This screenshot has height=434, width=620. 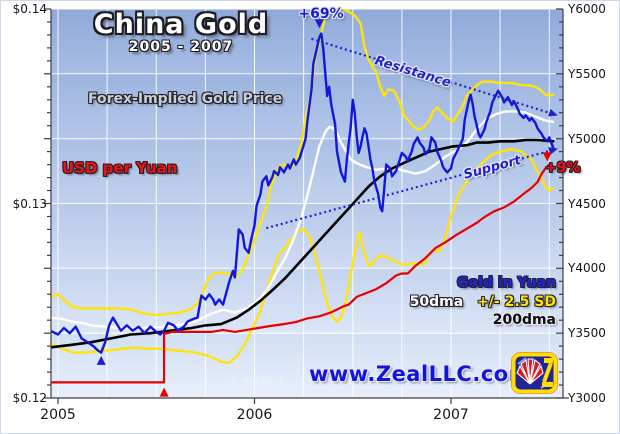 I want to click on logo-z-bar, so click(x=547, y=372).